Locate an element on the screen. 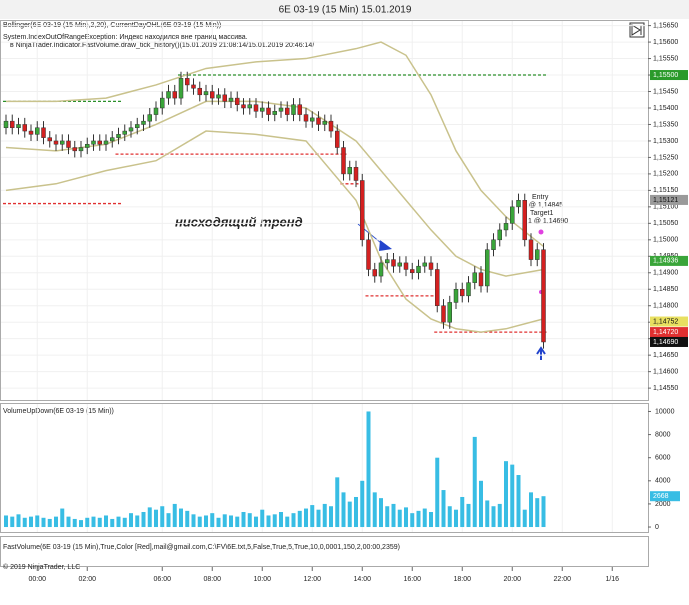  price-marker-label: 1,14720 is located at coordinates (665, 332).